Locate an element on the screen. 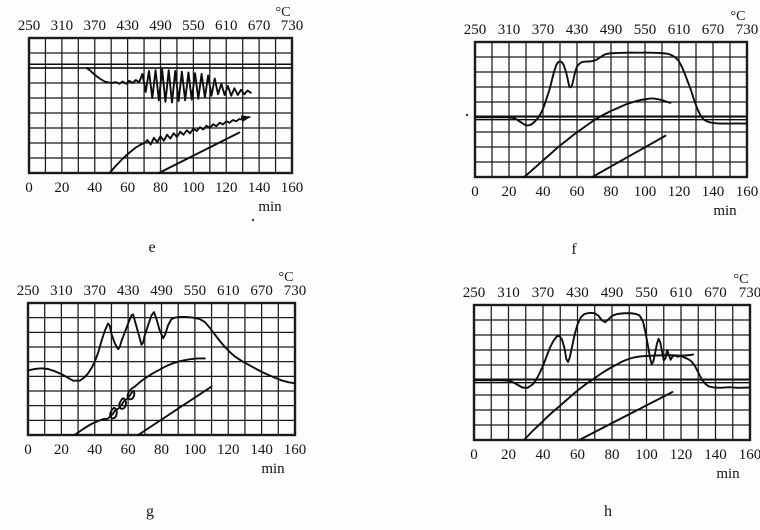 The image size is (760, 530). series-dta-spiked-trace is located at coordinates (161, 348).